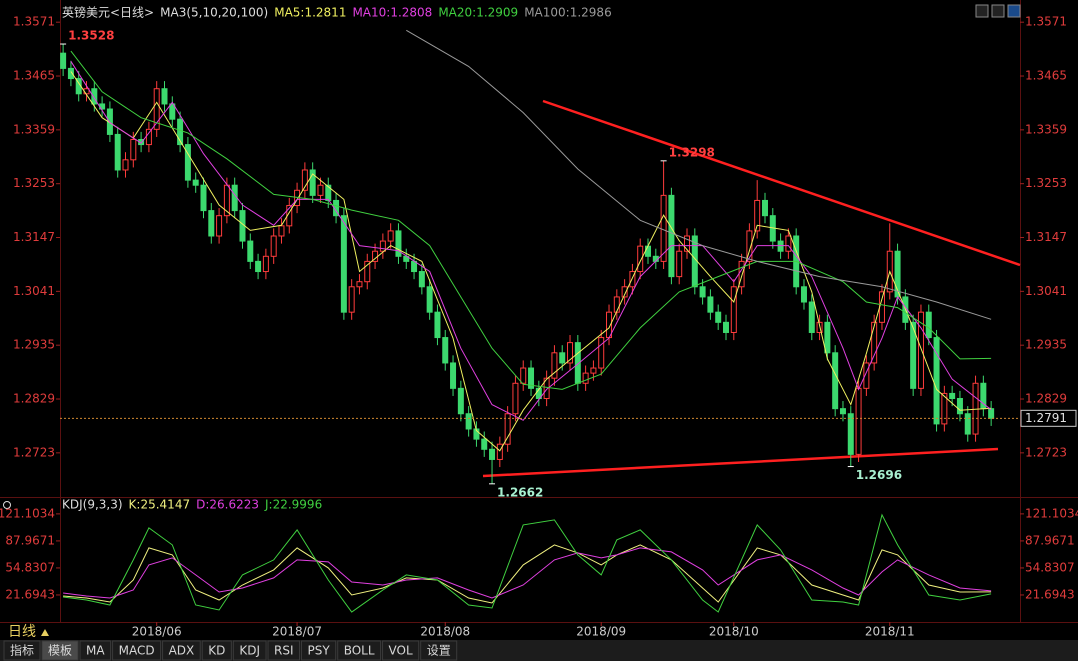 The height and width of the screenshot is (661, 1078). Describe the element at coordinates (568, 13) in the screenshot. I see `legend-entry: MA100:1.2986` at that location.